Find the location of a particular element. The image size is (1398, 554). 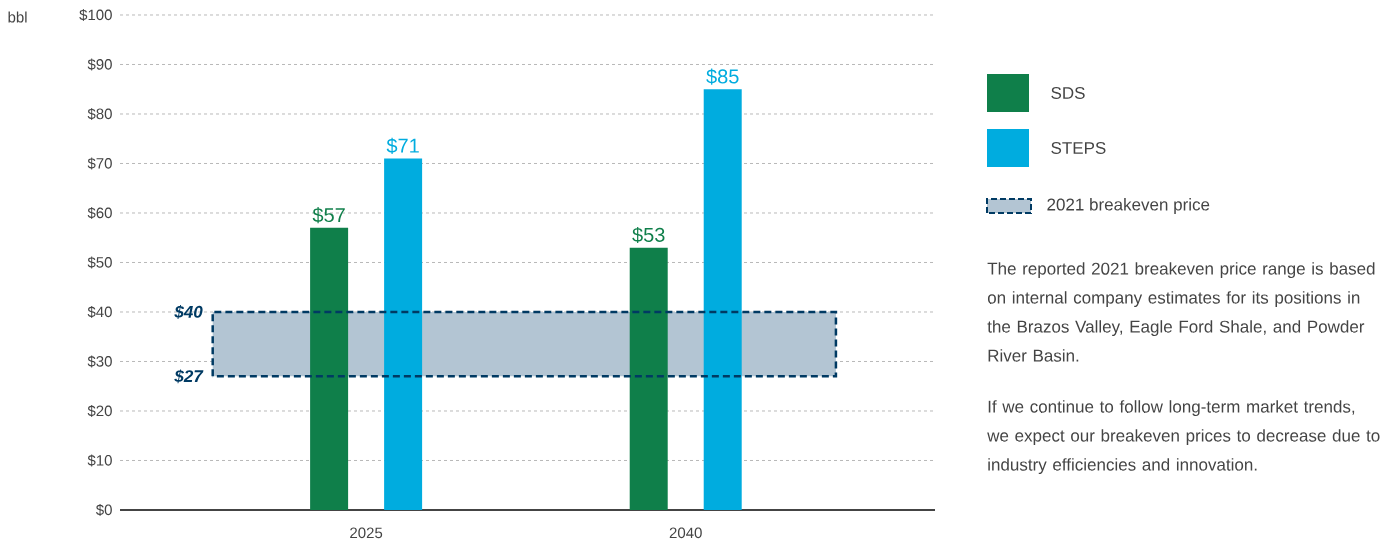

y-tick-label: $10 is located at coordinates (99, 460).